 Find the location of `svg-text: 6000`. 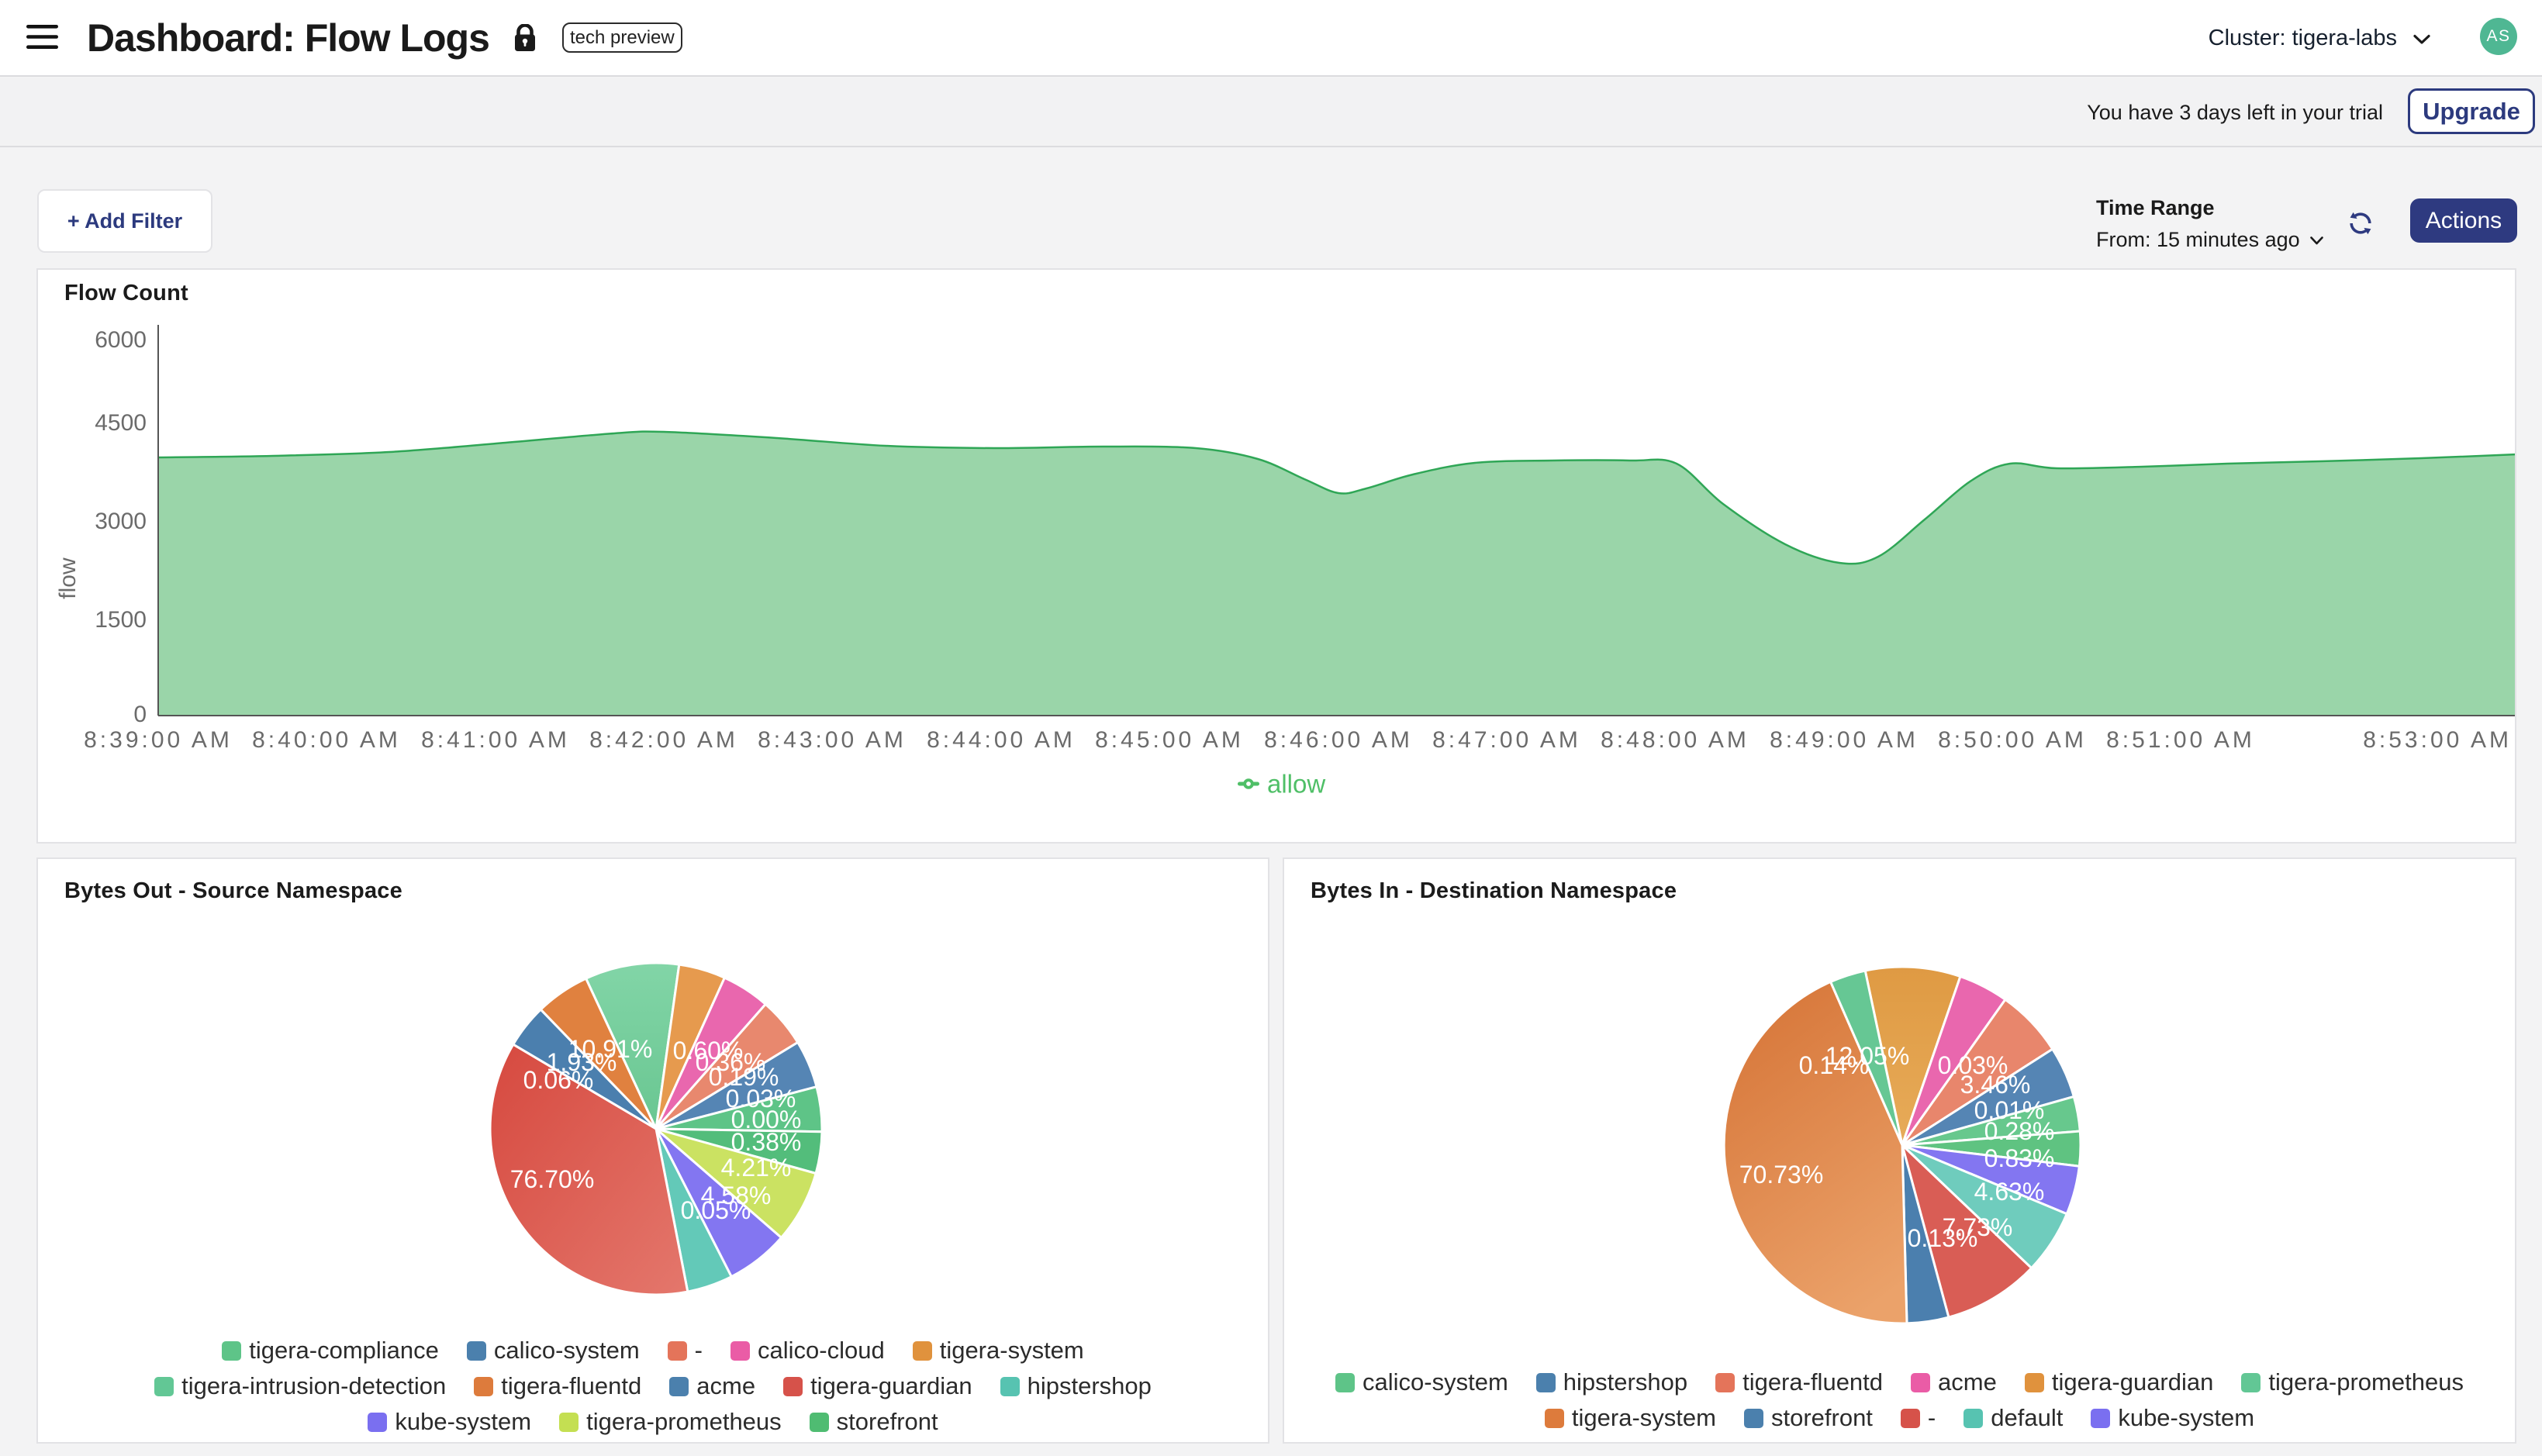

svg-text: 6000 is located at coordinates (121, 340).